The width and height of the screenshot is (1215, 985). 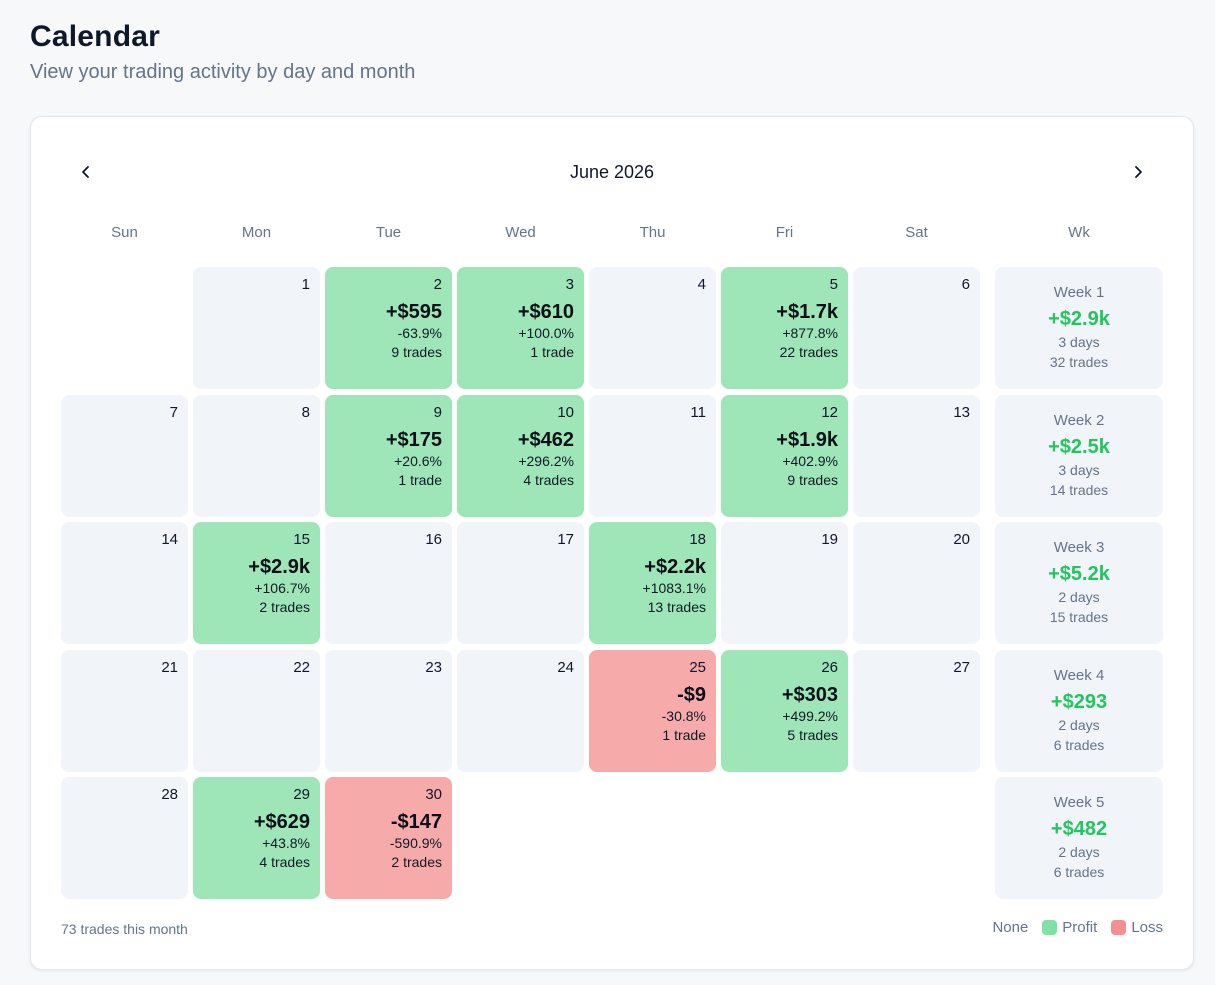 I want to click on day-percent: +20.6%, so click(x=418, y=460).